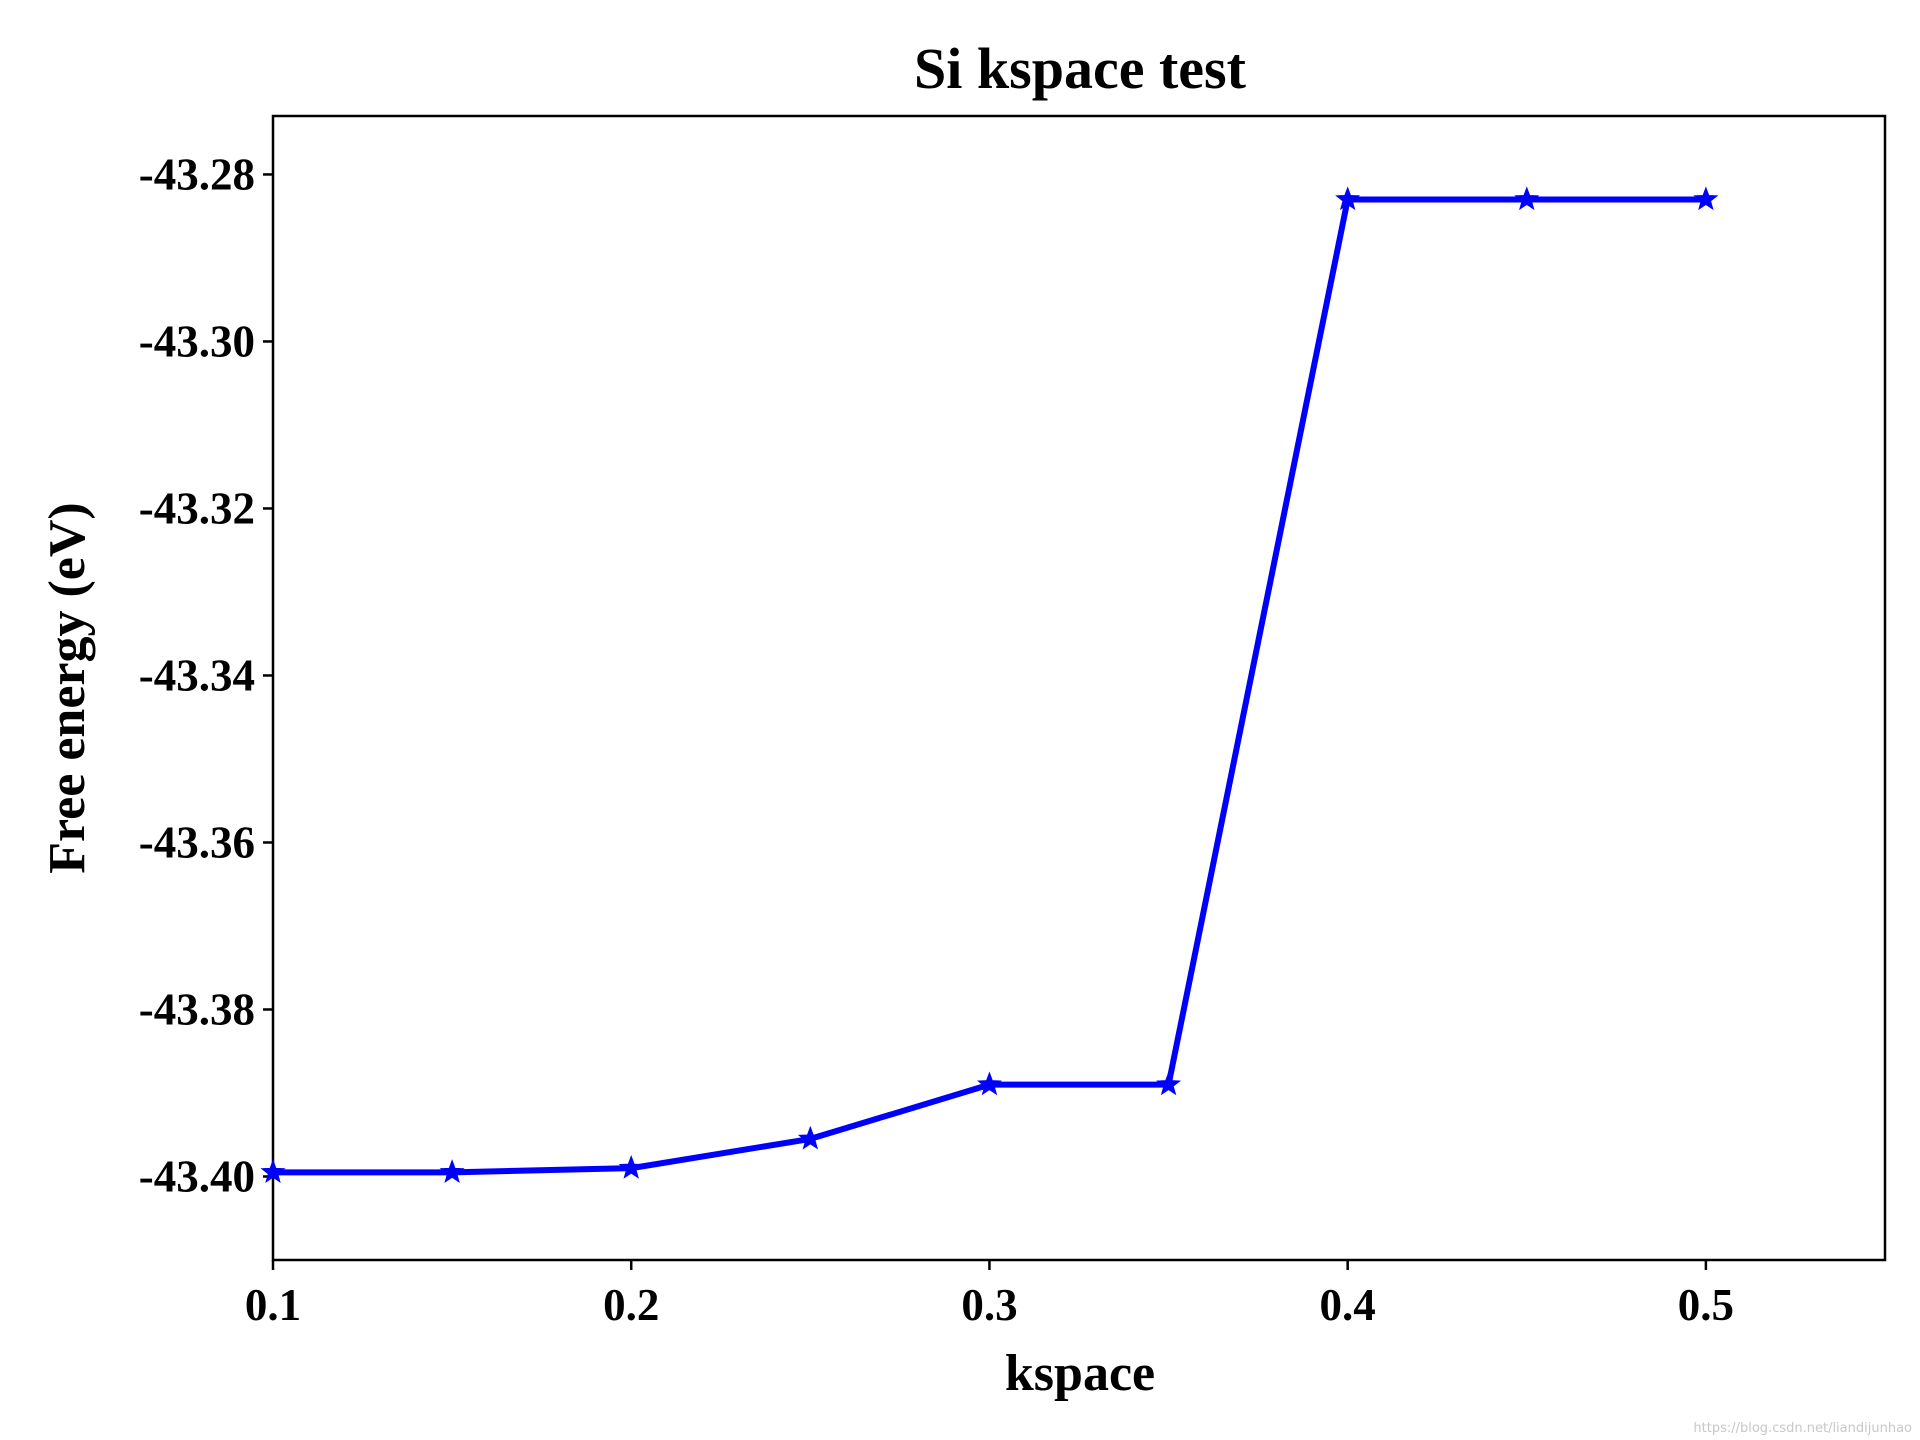 The height and width of the screenshot is (1440, 1920). I want to click on x-tick-label: 0.4, so click(1348, 1305).